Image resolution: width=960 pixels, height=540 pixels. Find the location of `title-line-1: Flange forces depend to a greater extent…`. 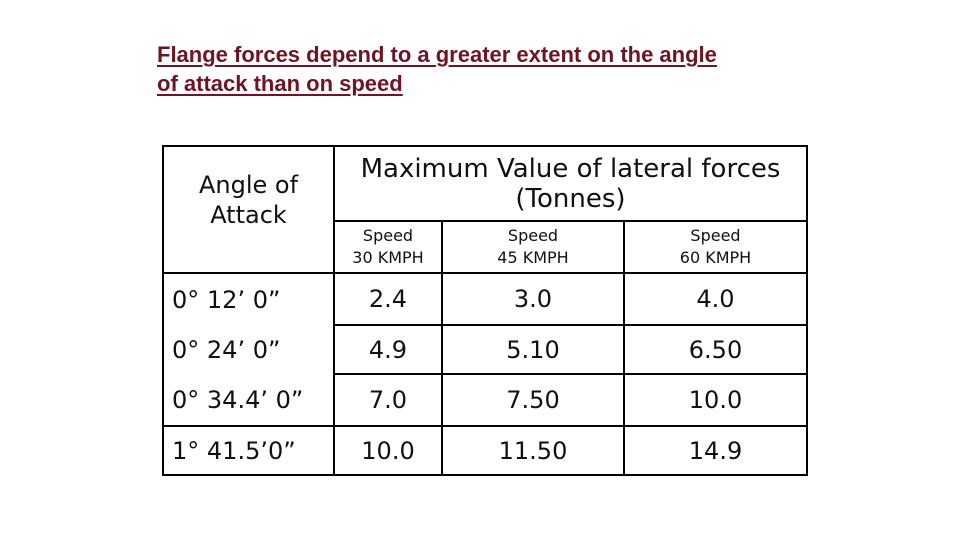

title-line-1: Flange forces depend to a greater extent… is located at coordinates (437, 54).